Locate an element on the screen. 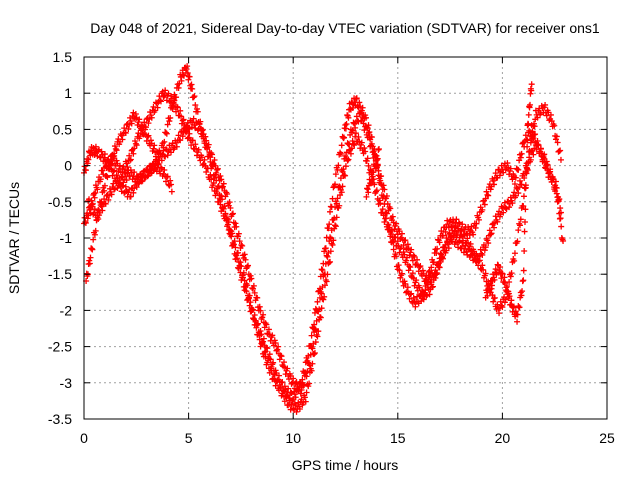 Image resolution: width=640 pixels, height=480 pixels. x-tick-label: 15 is located at coordinates (398, 438).